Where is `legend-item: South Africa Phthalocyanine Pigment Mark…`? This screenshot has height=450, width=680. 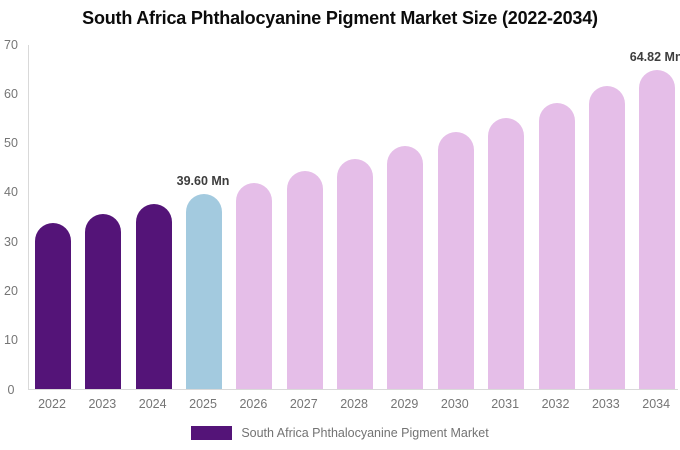
legend-item: South Africa Phthalocyanine Pigment Mark… is located at coordinates (340, 433).